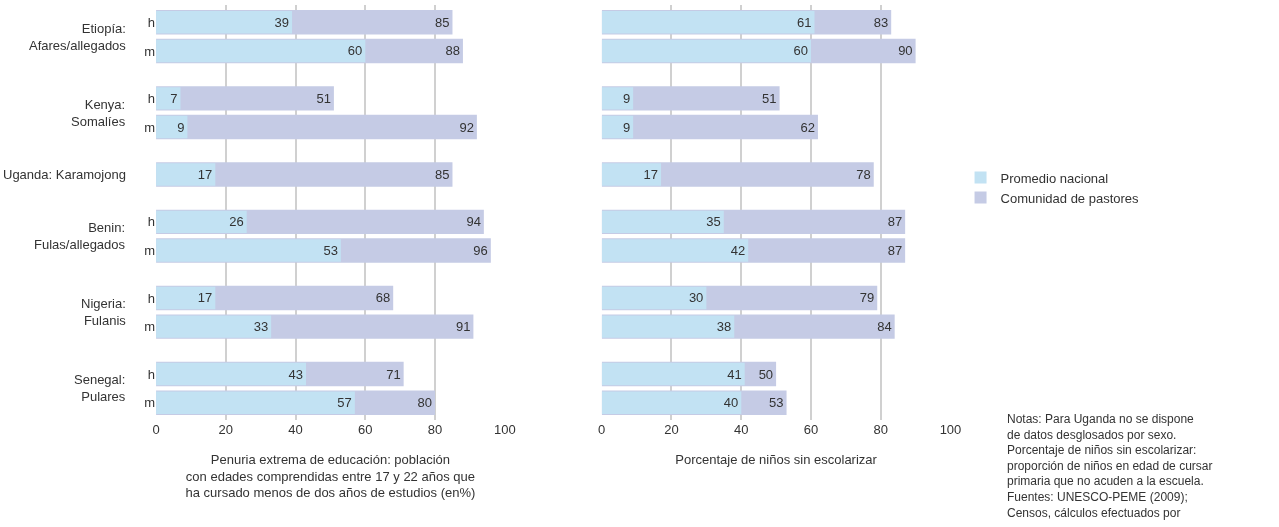 This screenshot has height=527, width=1279. What do you see at coordinates (174, 98) in the screenshot?
I see `data-label: 7` at bounding box center [174, 98].